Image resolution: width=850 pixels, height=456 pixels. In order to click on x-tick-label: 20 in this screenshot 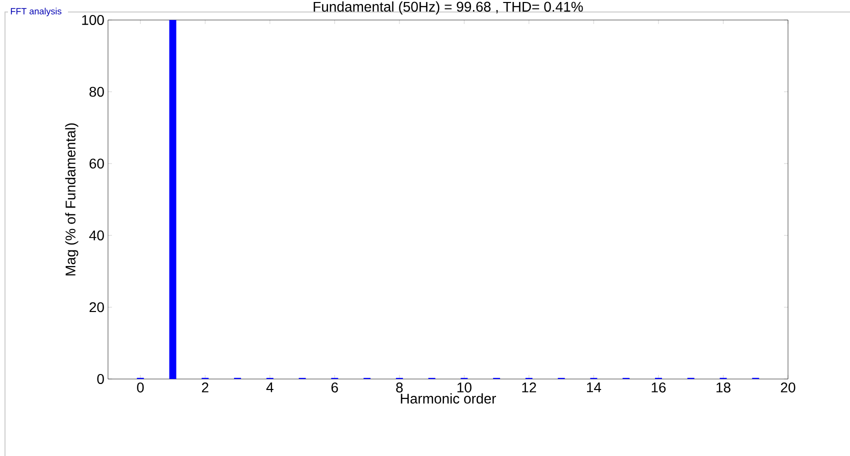, I will do `click(788, 387)`.